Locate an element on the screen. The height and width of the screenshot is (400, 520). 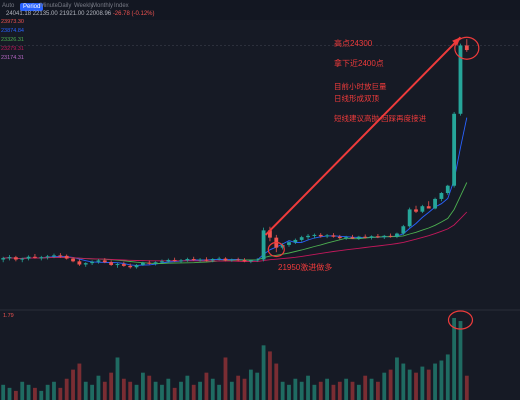
price-label: 23326.31 is located at coordinates (12, 40).